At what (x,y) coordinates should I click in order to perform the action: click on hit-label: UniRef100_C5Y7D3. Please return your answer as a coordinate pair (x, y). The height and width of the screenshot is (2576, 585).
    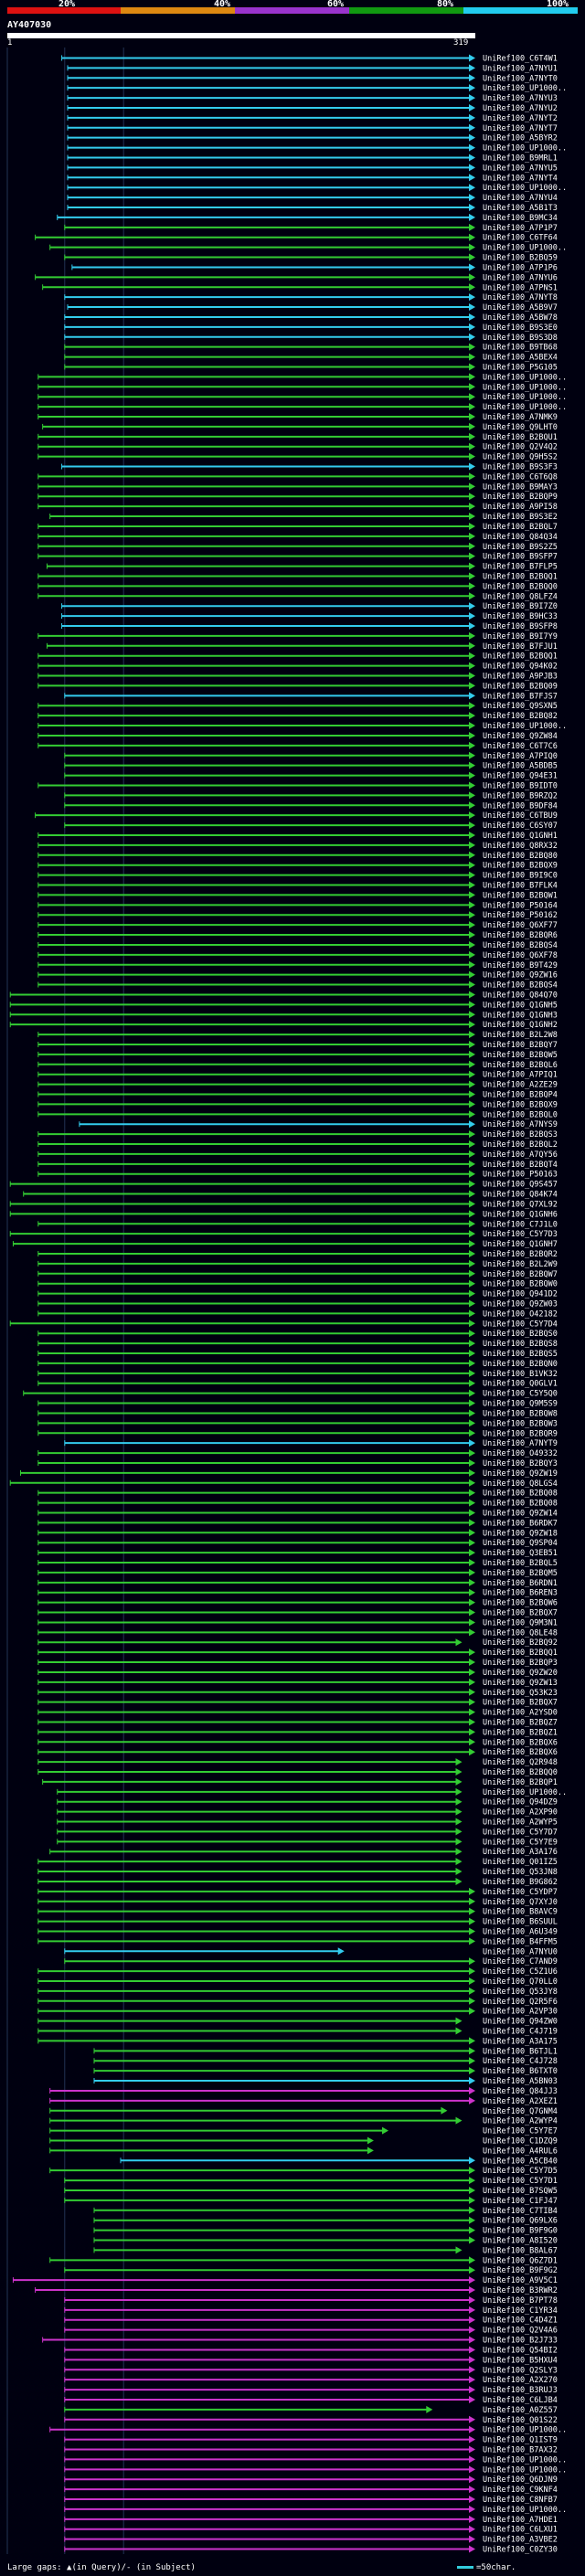
    Looking at the image, I should click on (520, 1234).